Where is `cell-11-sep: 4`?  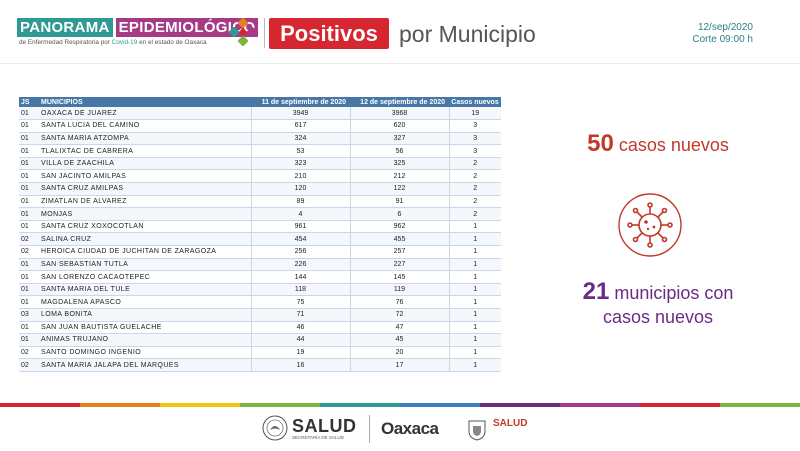 cell-11-sep: 4 is located at coordinates (300, 214).